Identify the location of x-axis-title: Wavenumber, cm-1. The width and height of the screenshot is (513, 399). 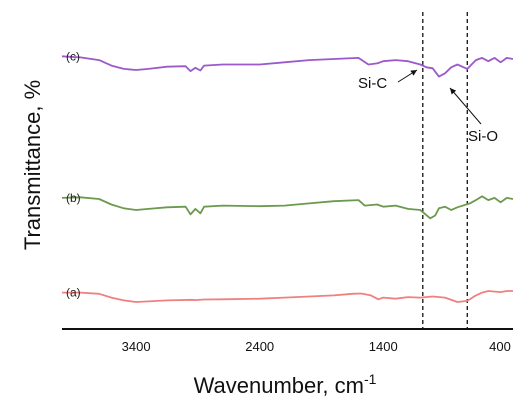
(285, 384).